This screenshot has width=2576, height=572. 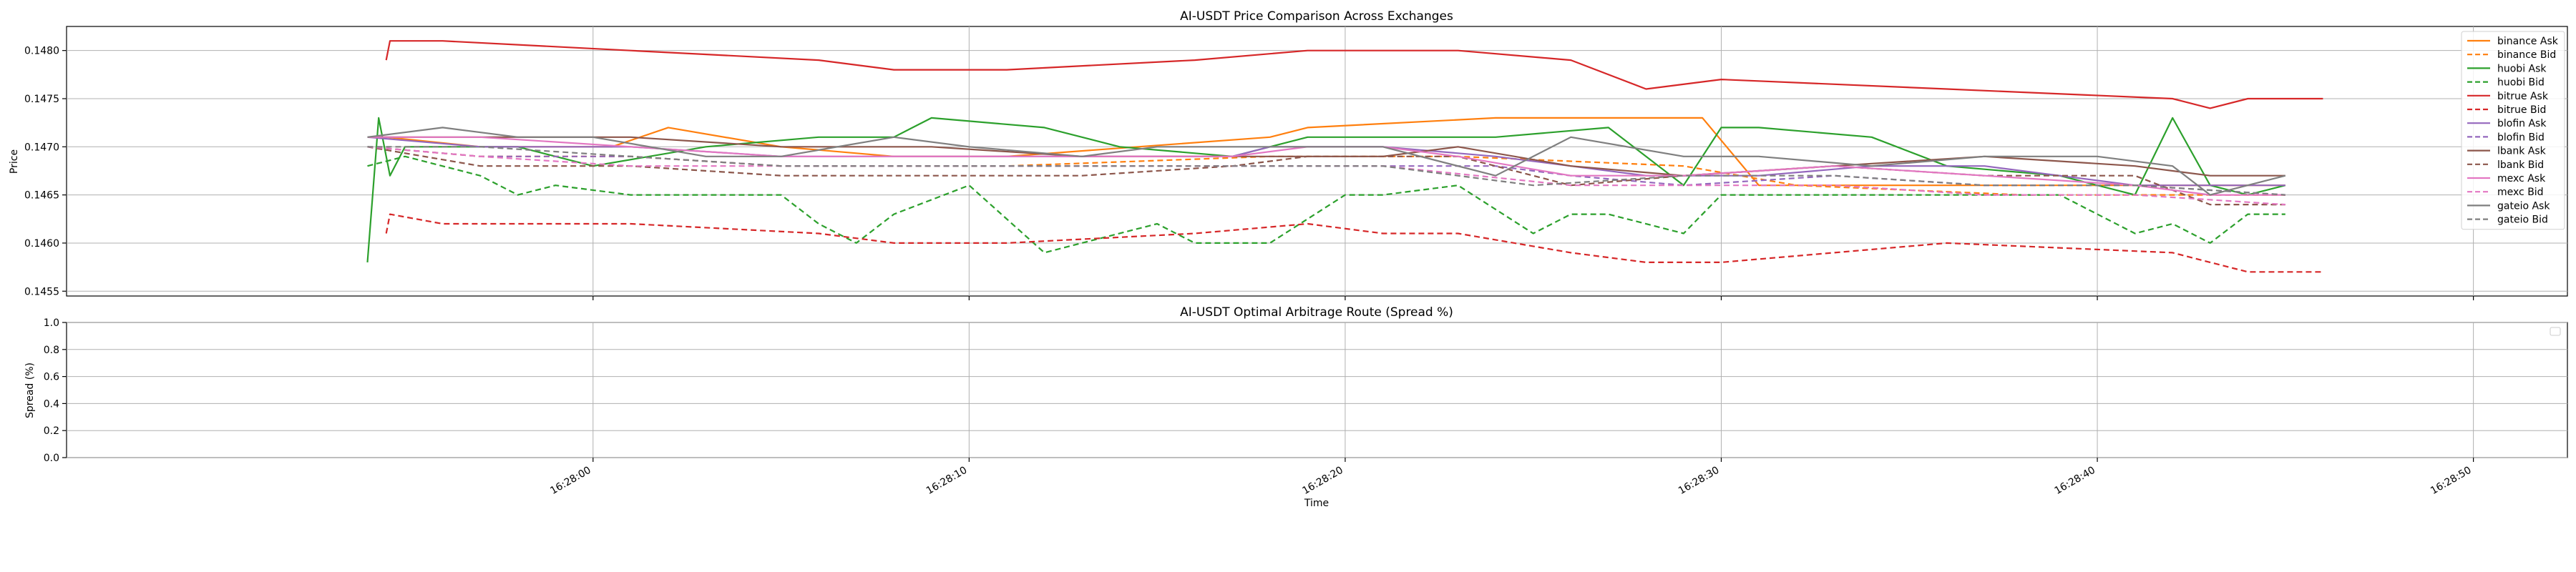 What do you see at coordinates (55, 390) in the screenshot?
I see `spread-y-ticks: 0.0 0.2 0.4 0.6 0.8 1.0` at bounding box center [55, 390].